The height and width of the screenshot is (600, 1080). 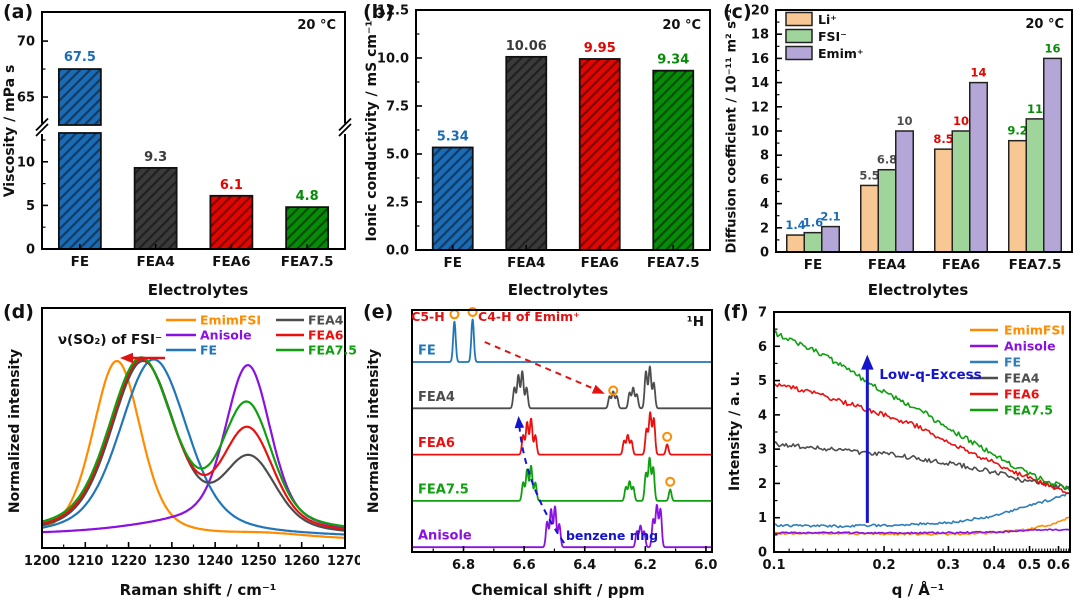 What do you see at coordinates (764, 156) in the screenshot?
I see `y-tick-label: 8` at bounding box center [764, 156].